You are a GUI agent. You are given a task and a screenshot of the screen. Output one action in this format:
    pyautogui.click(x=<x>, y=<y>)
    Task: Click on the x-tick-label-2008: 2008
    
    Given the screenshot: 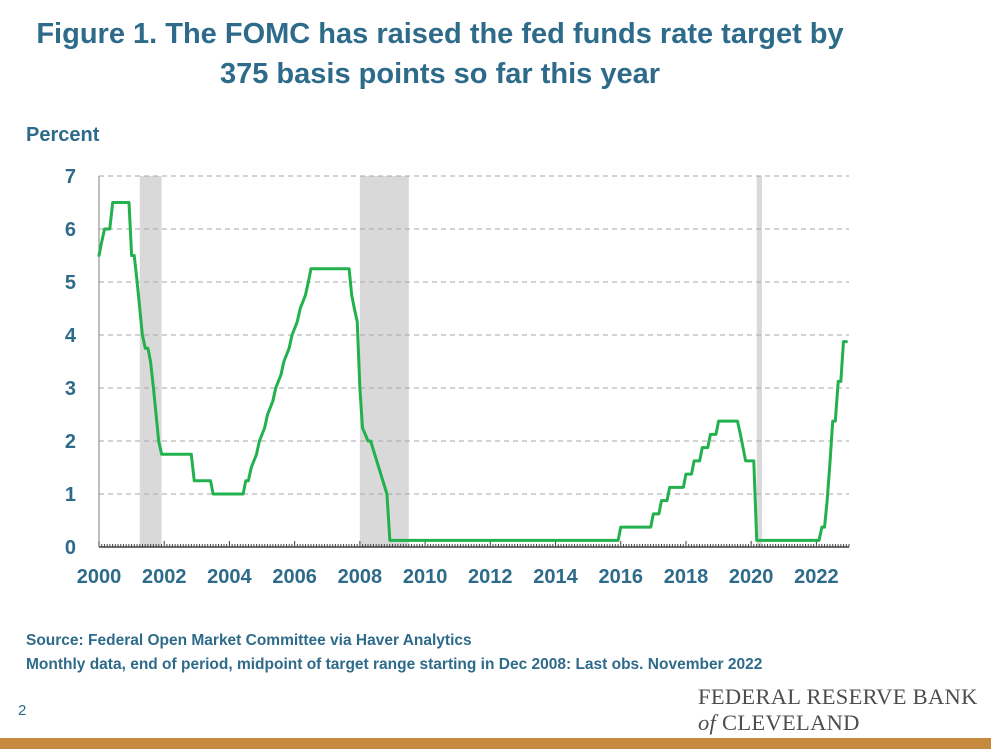 What is the action you would take?
    pyautogui.click(x=360, y=577)
    